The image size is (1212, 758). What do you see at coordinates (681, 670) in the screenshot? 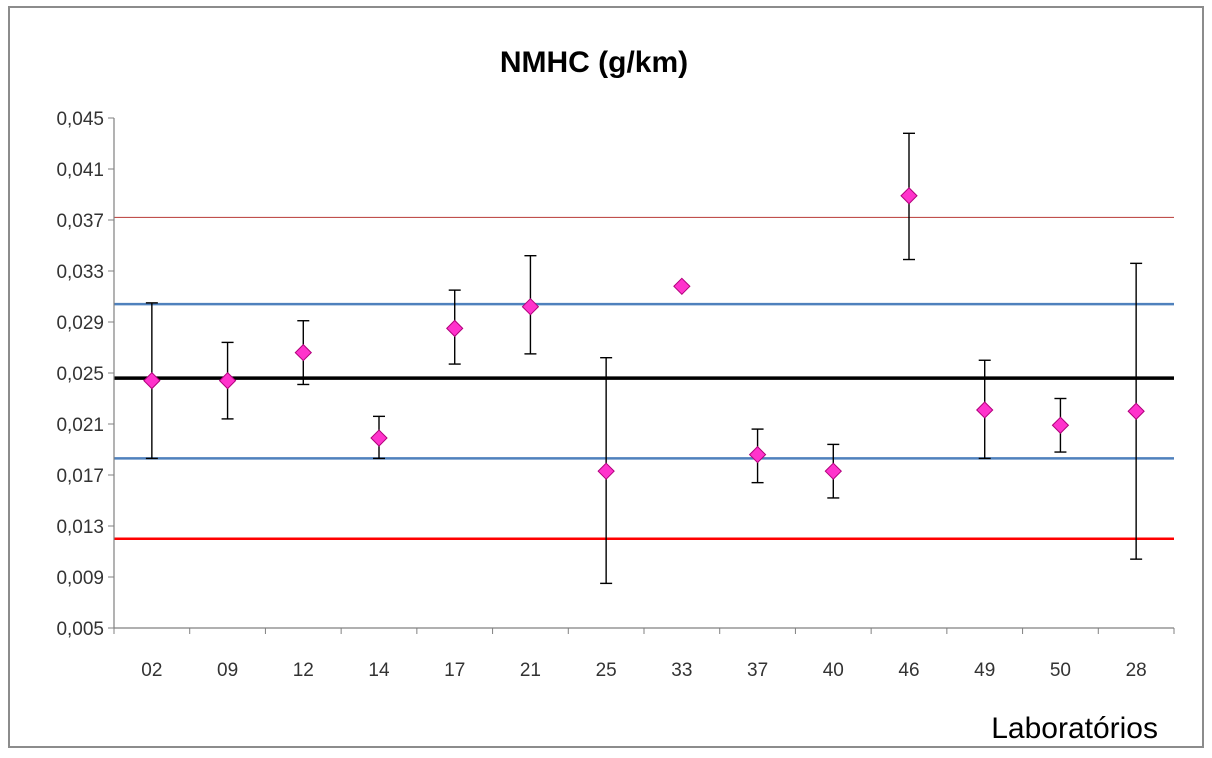
I see `x-tick-label: 33` at bounding box center [681, 670].